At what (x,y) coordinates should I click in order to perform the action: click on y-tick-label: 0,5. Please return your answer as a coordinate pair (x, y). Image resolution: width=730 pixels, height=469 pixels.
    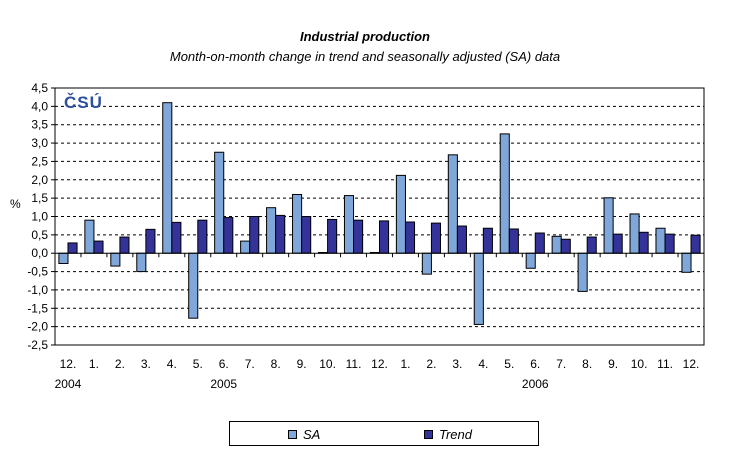
    Looking at the image, I should click on (39, 235).